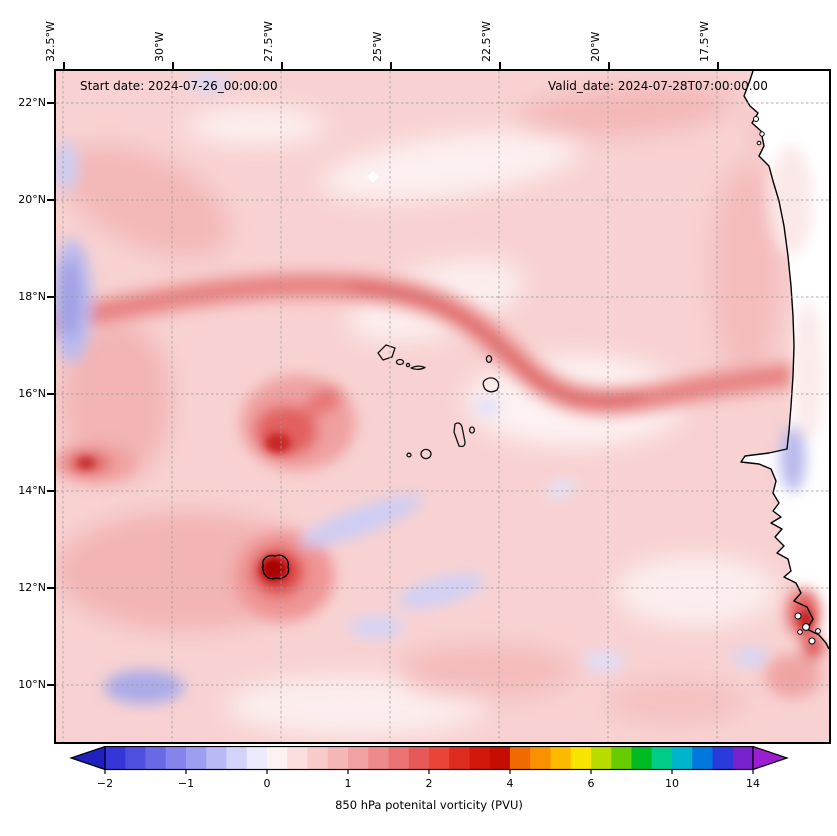 This screenshot has width=837, height=836. I want to click on colorbar-tick-label: 4, so click(510, 783).